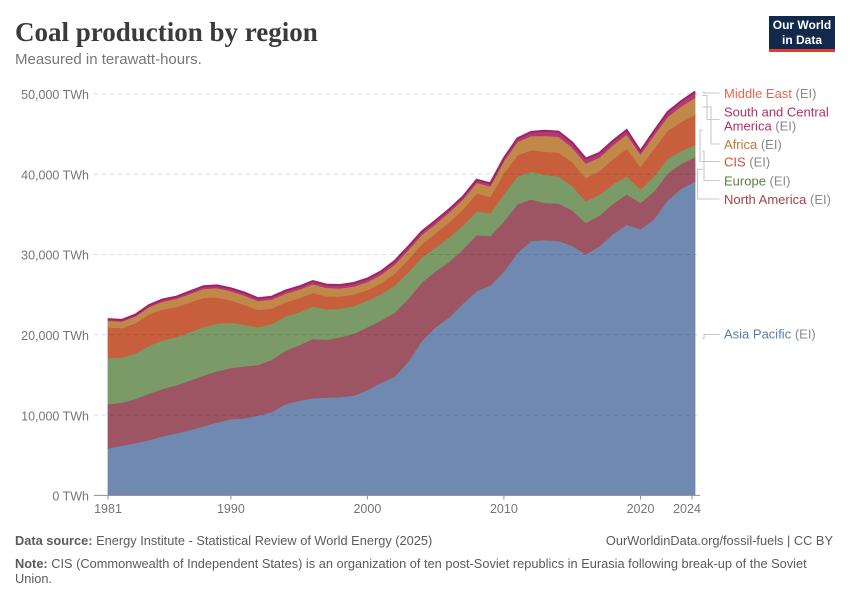  Describe the element at coordinates (777, 199) in the screenshot. I see `svg-text: North America (EI)` at that location.